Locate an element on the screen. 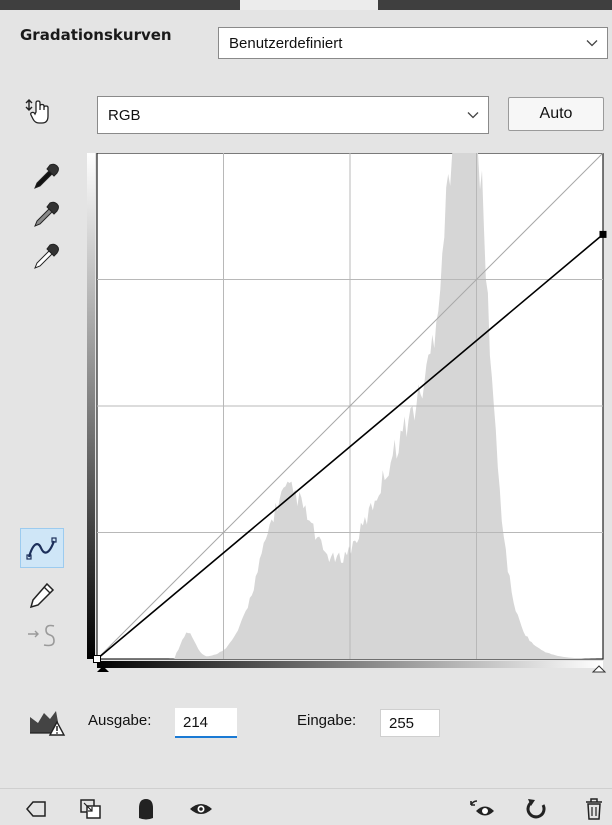 The width and height of the screenshot is (612, 825). window-top-bar is located at coordinates (306, 5).